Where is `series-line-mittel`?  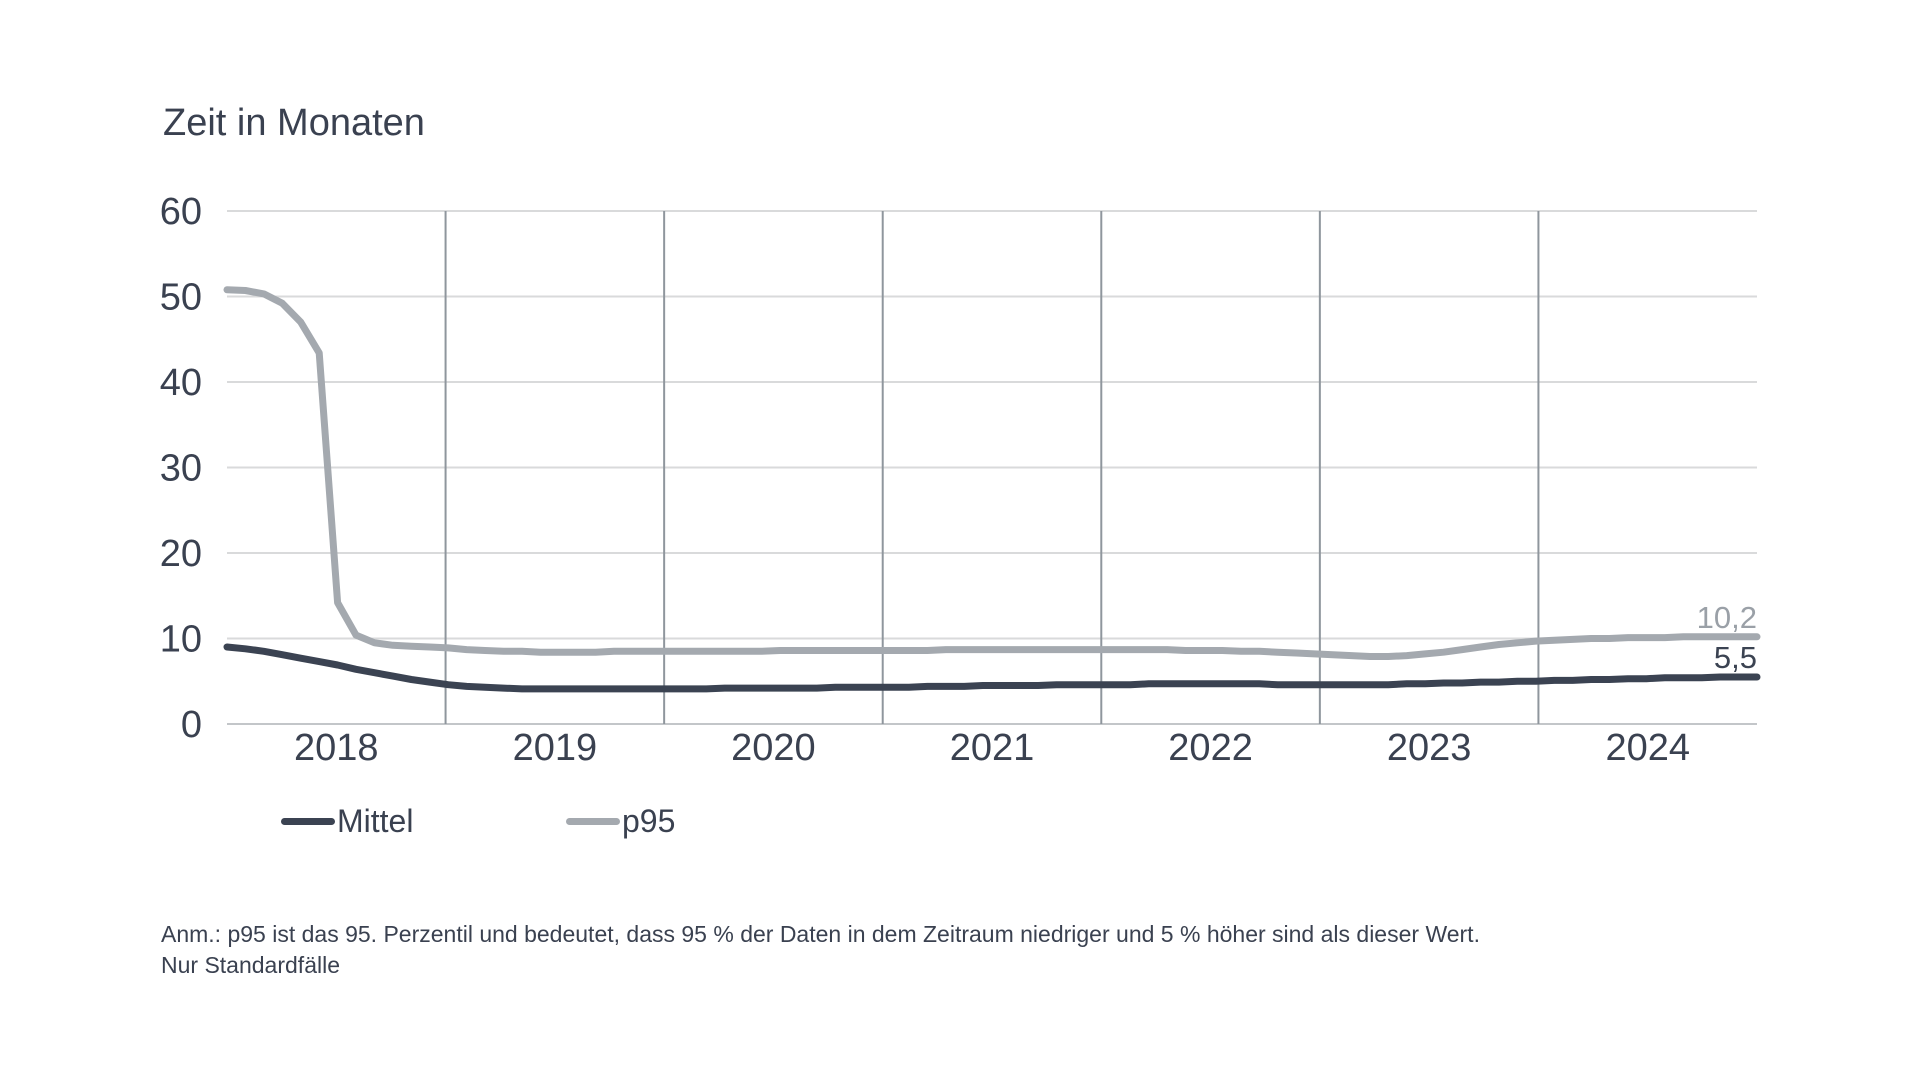 series-line-mittel is located at coordinates (992, 668).